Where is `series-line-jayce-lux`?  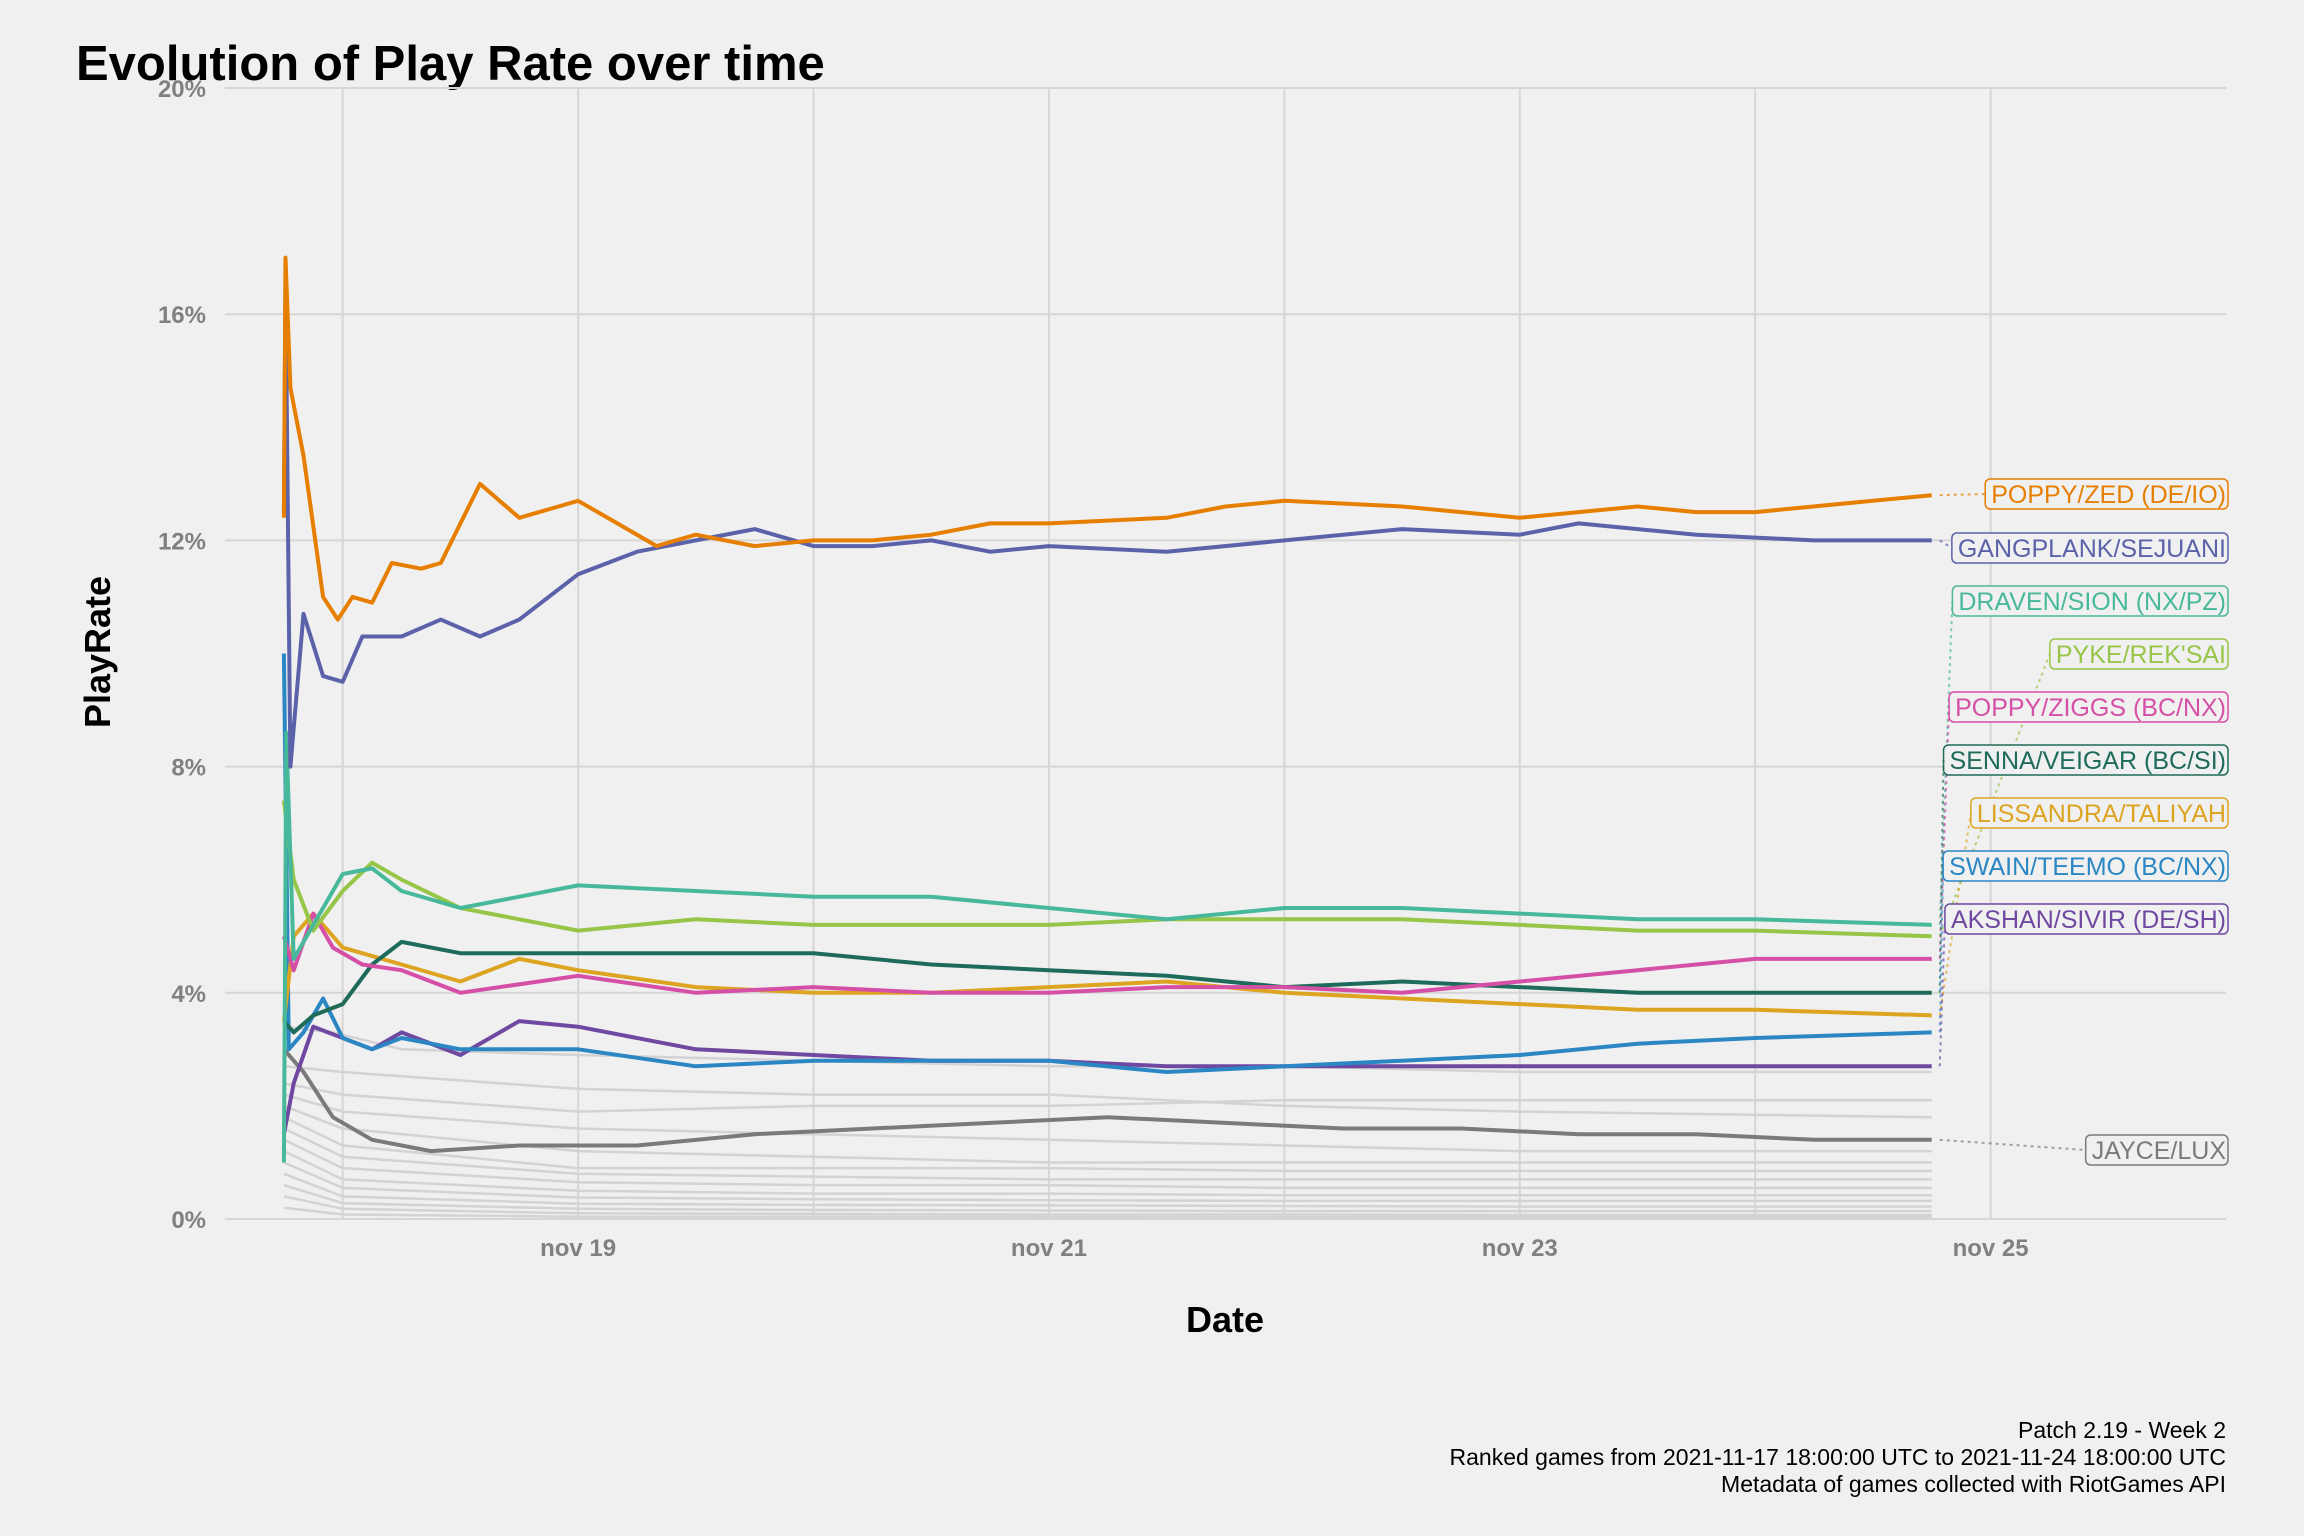
series-line-jayce-lux is located at coordinates (1107, 1100).